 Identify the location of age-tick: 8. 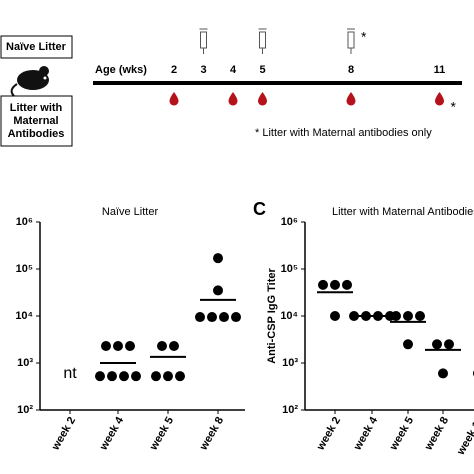
(351, 70).